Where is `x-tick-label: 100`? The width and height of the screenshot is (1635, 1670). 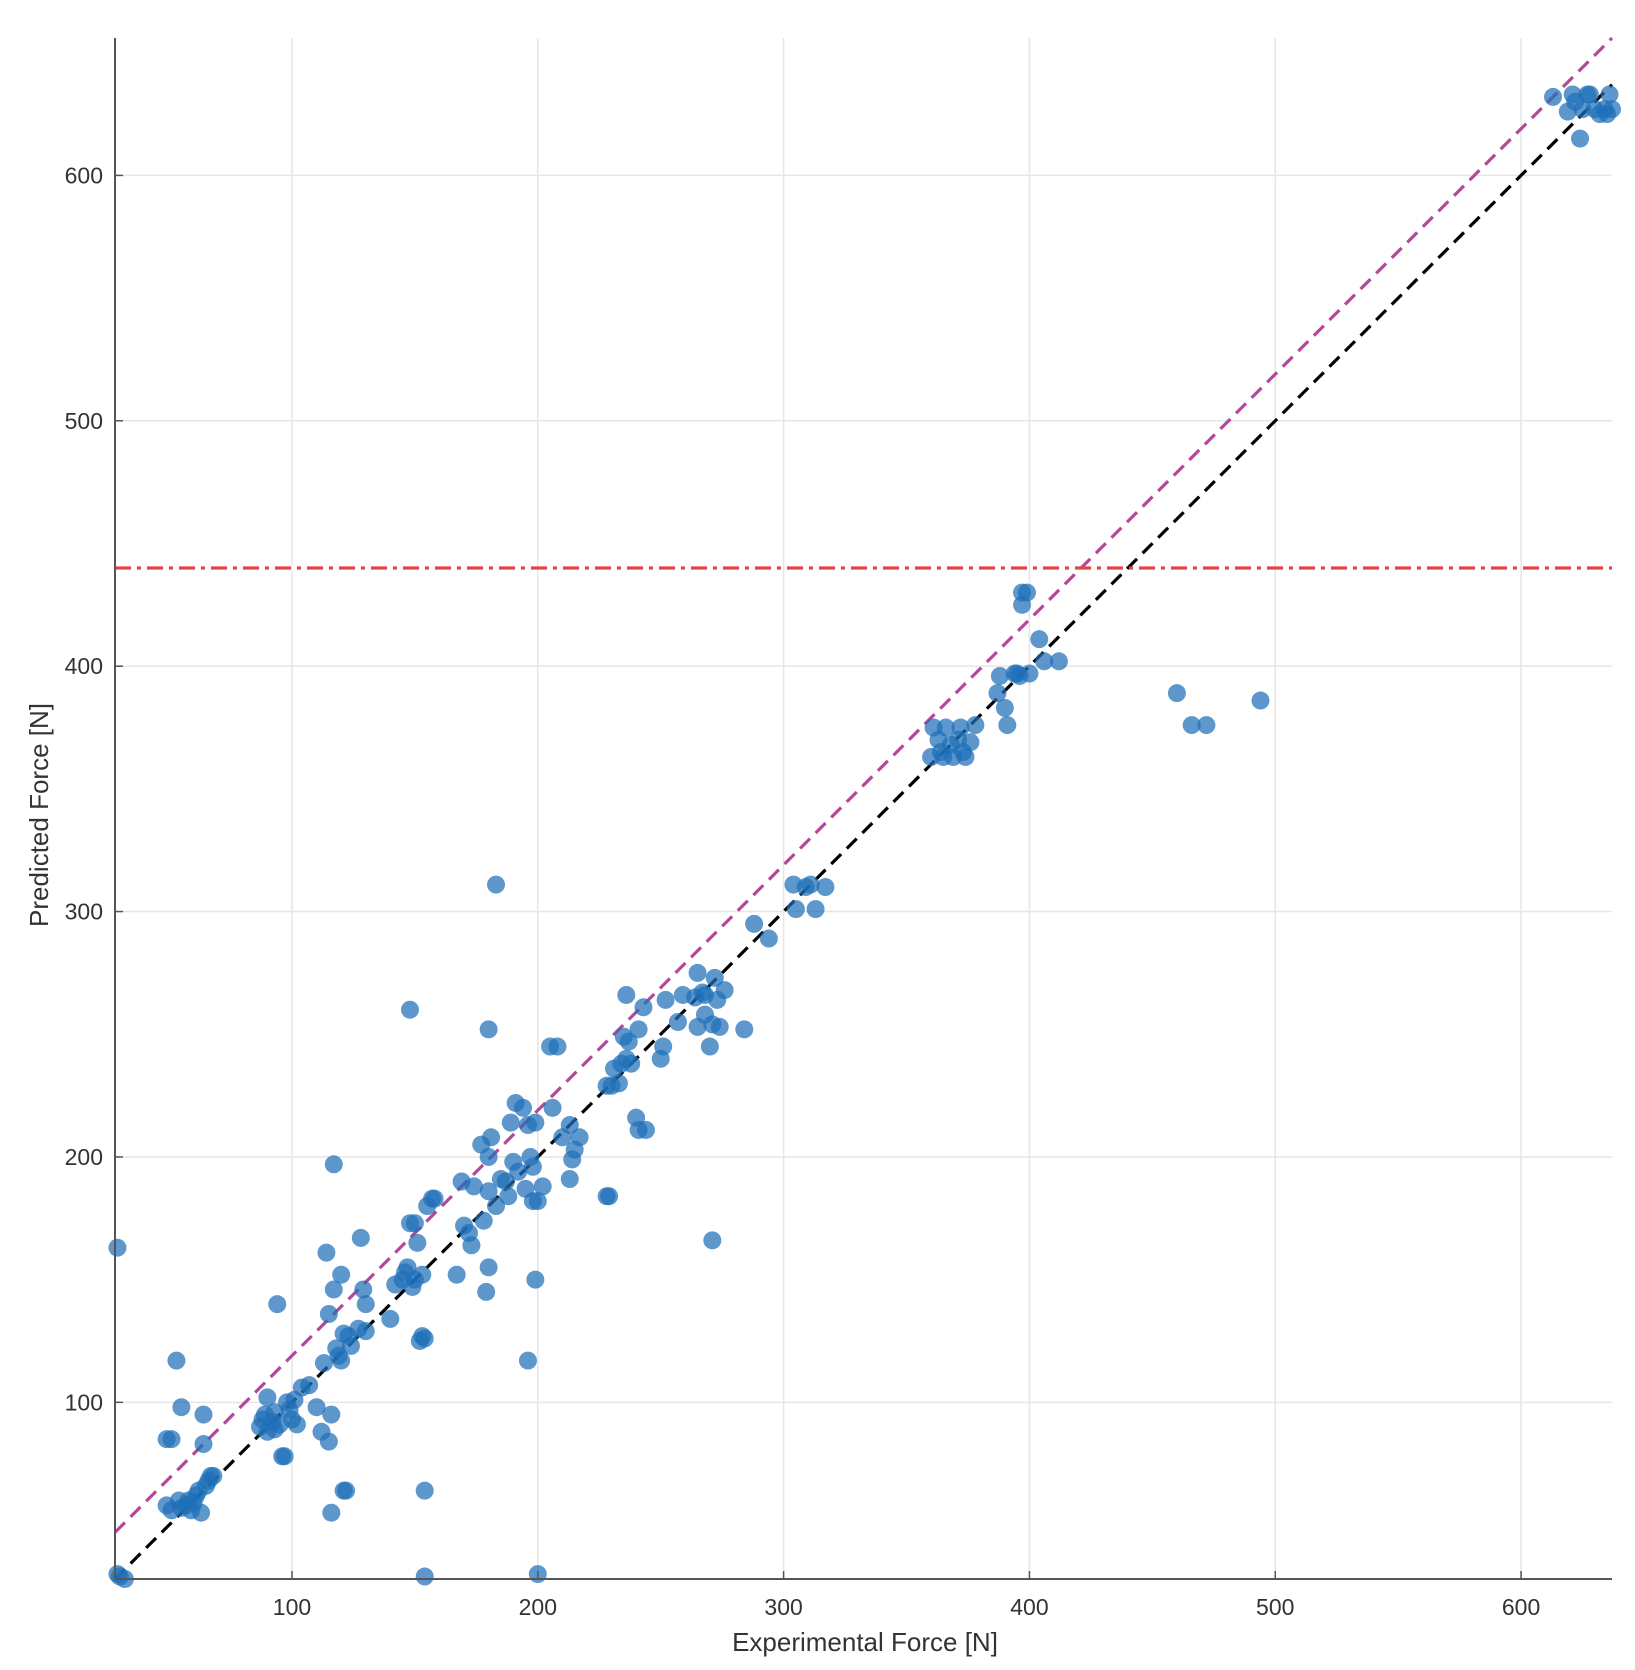 x-tick-label: 100 is located at coordinates (292, 1607).